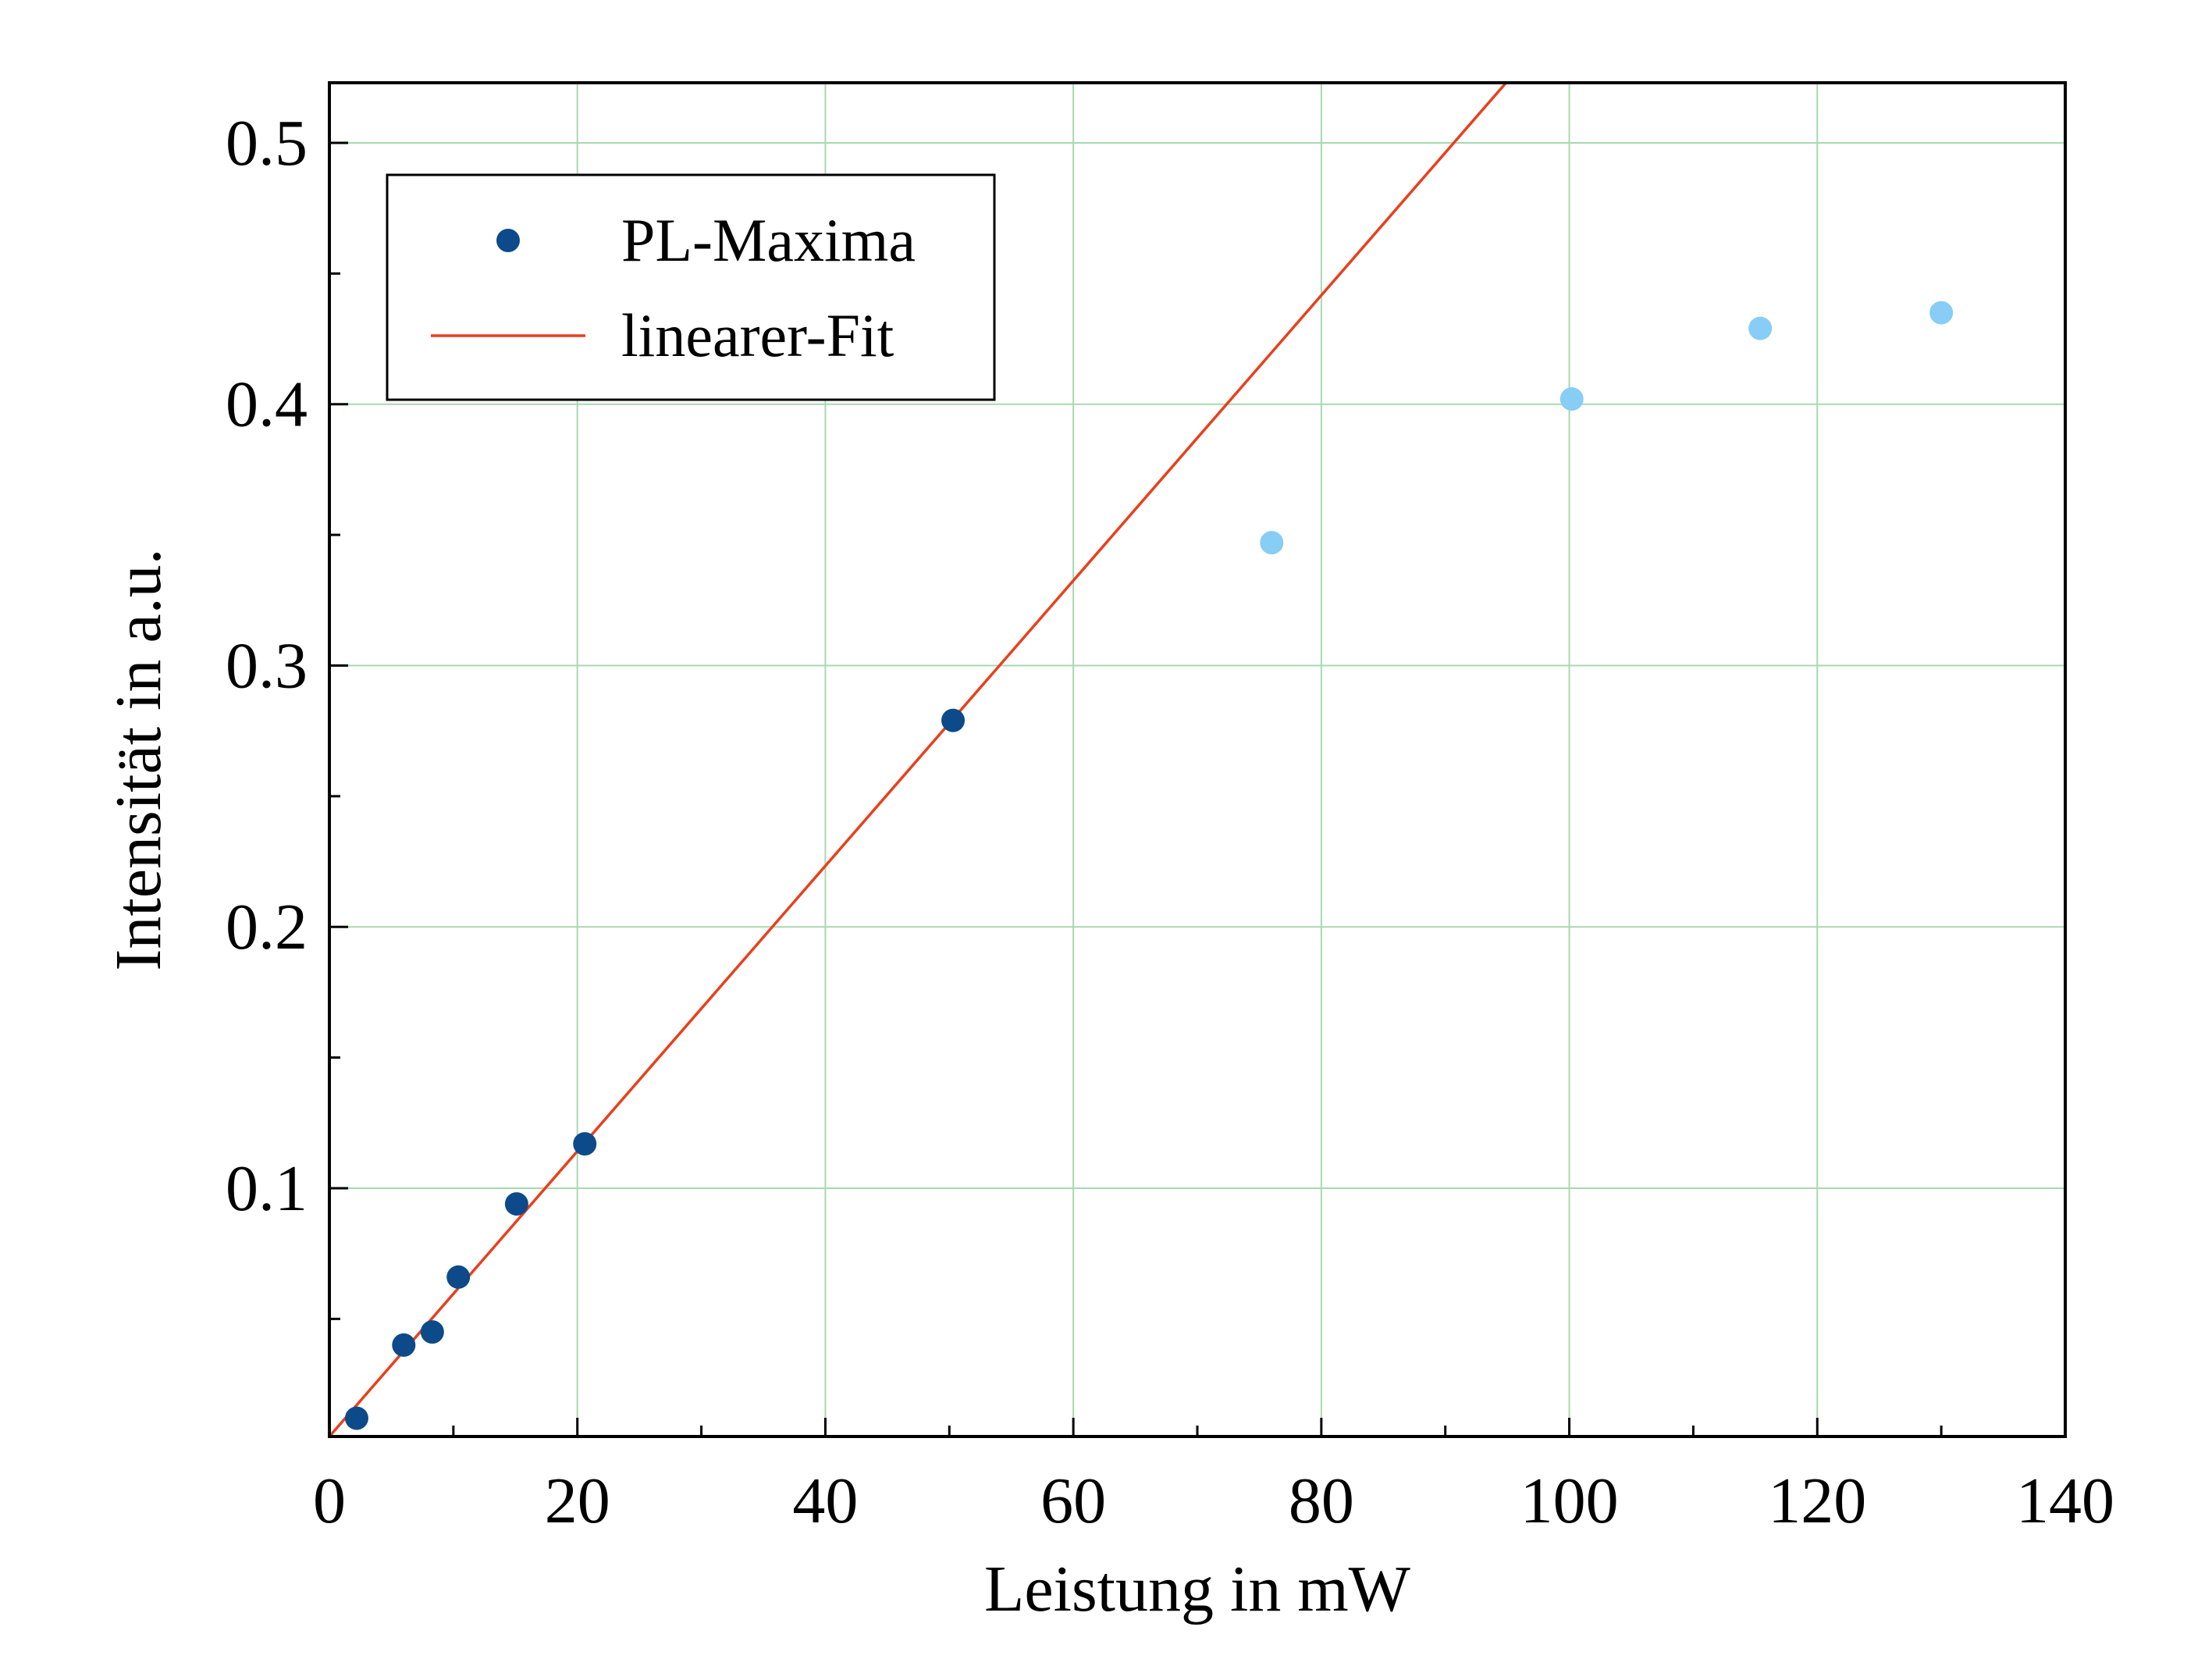  Describe the element at coordinates (1817, 1501) in the screenshot. I see `x-tick-label: 120` at that location.